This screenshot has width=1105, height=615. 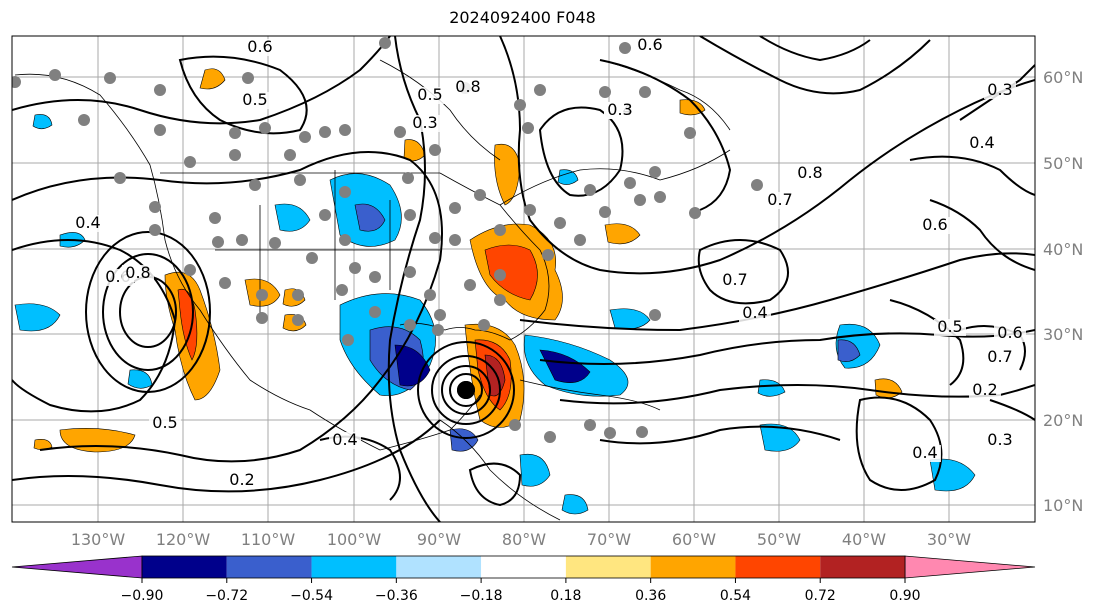 I want to click on longitude-label: 100°W, so click(x=354, y=539).